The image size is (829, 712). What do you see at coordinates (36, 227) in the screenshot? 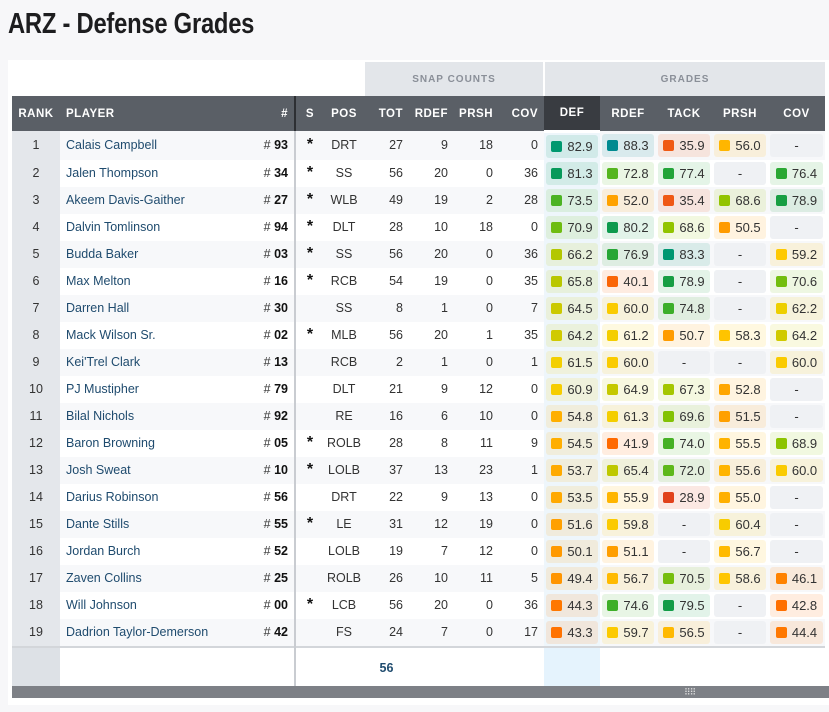
I see `rank: 4` at bounding box center [36, 227].